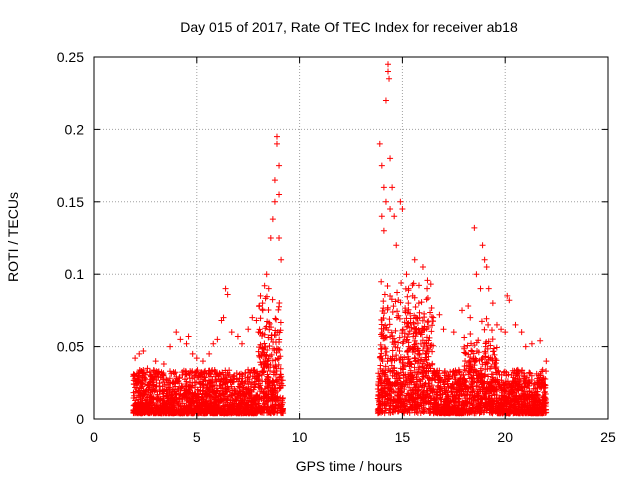  What do you see at coordinates (94, 437) in the screenshot?
I see `x-tick-label: 0` at bounding box center [94, 437].